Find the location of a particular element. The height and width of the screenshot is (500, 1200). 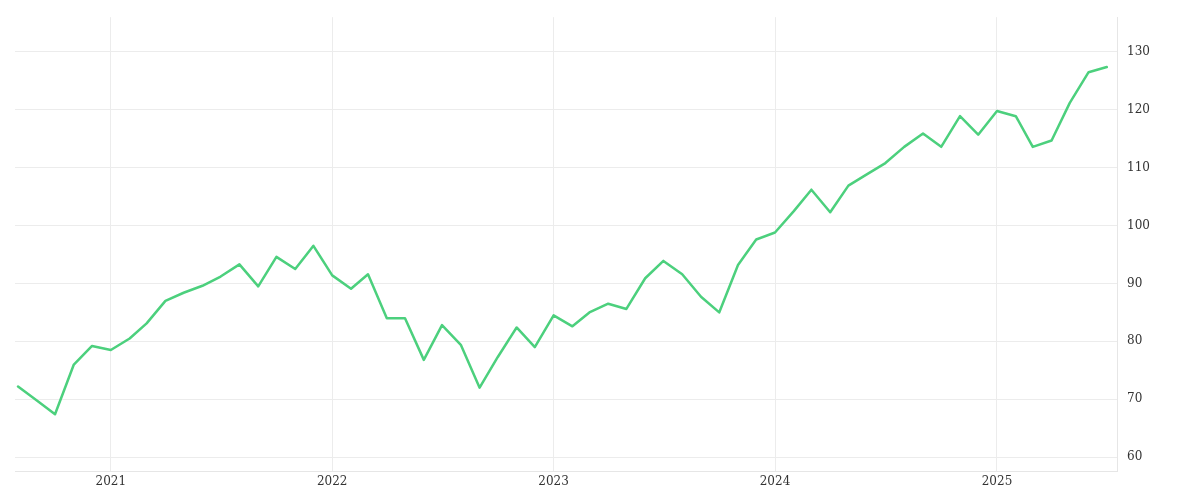

y-tick-label: 100 is located at coordinates (1138, 224).